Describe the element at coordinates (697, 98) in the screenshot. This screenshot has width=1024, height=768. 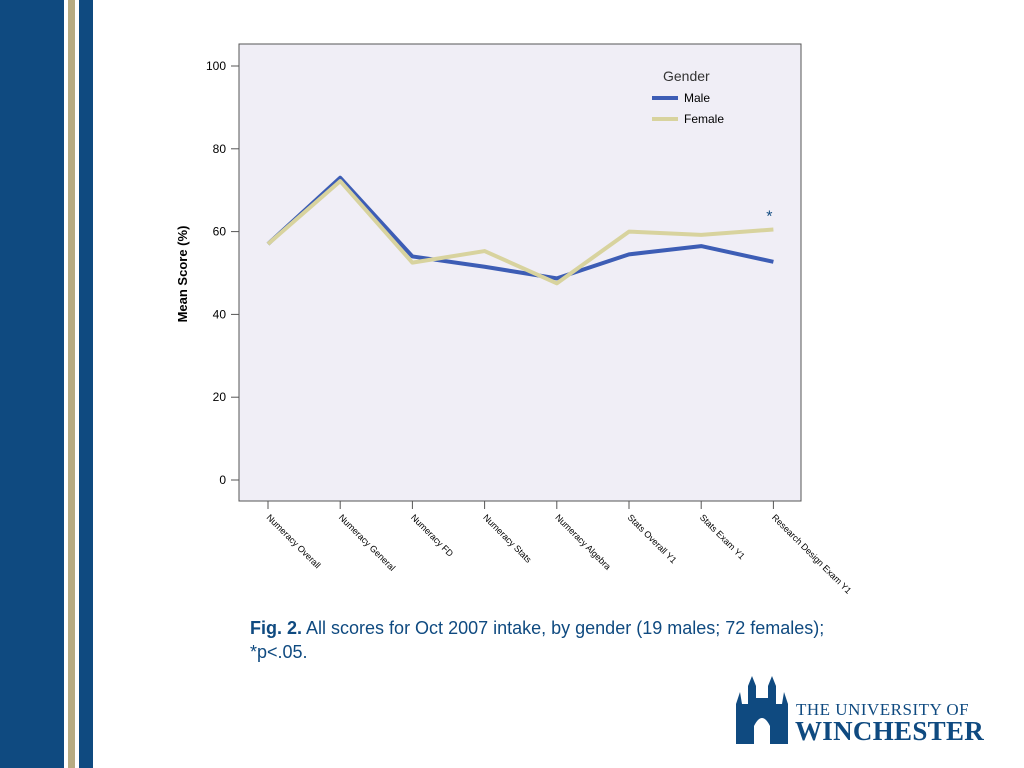
I see `legend-label-male: Male` at that location.